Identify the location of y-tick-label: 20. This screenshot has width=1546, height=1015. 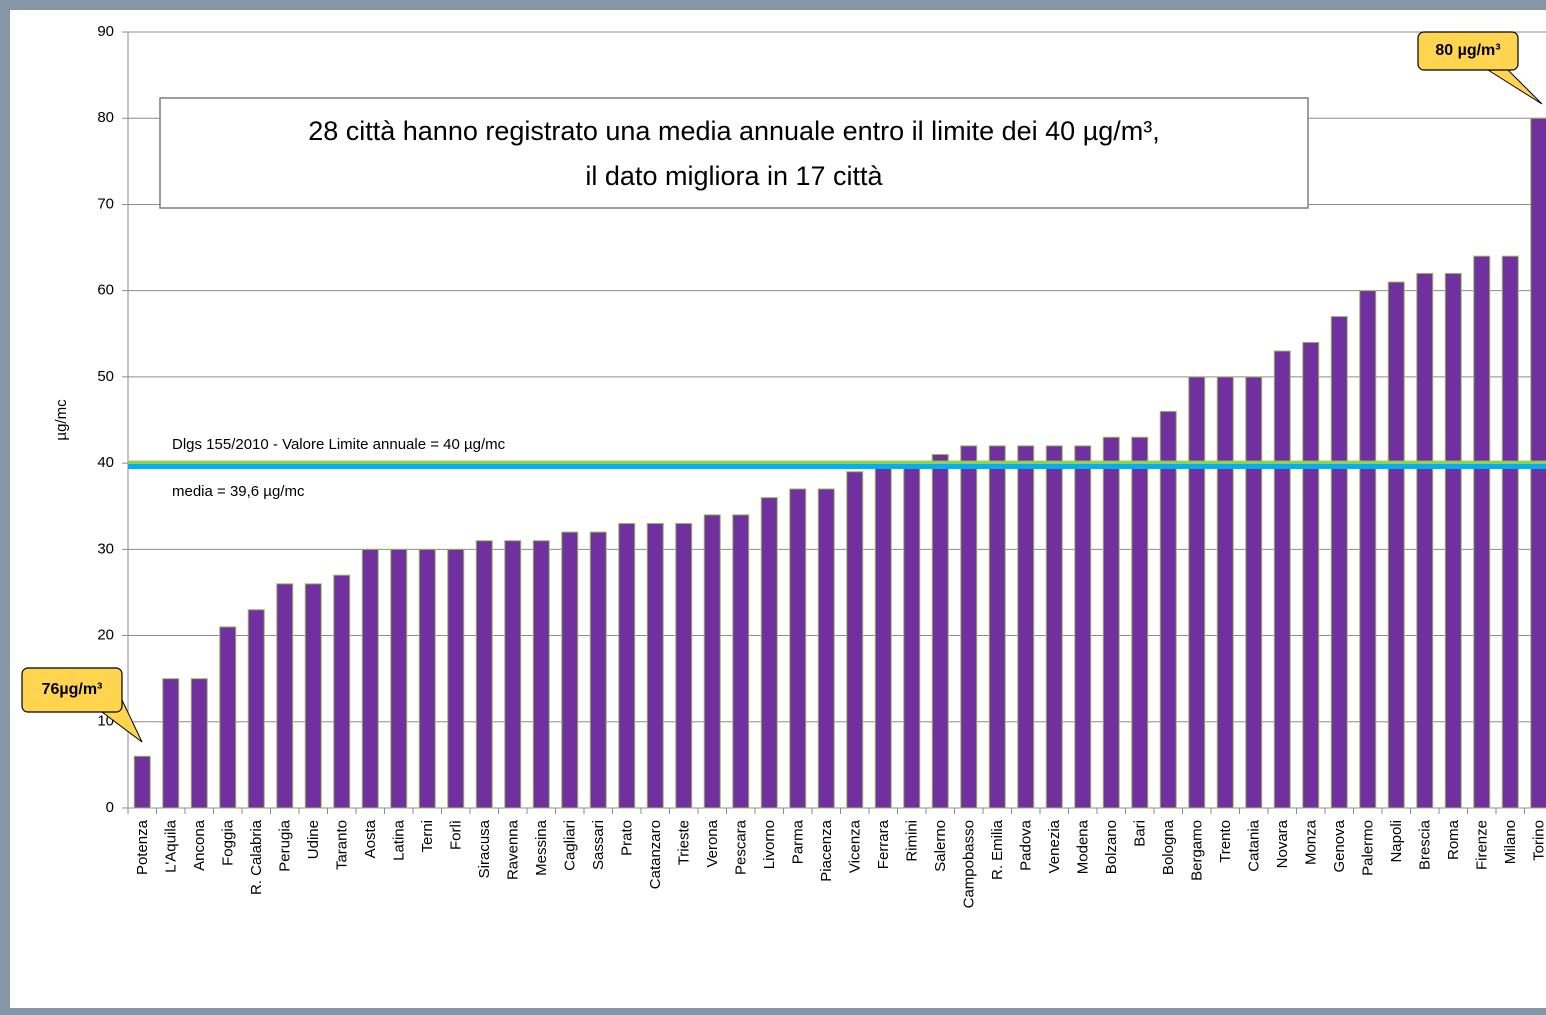
(105, 635).